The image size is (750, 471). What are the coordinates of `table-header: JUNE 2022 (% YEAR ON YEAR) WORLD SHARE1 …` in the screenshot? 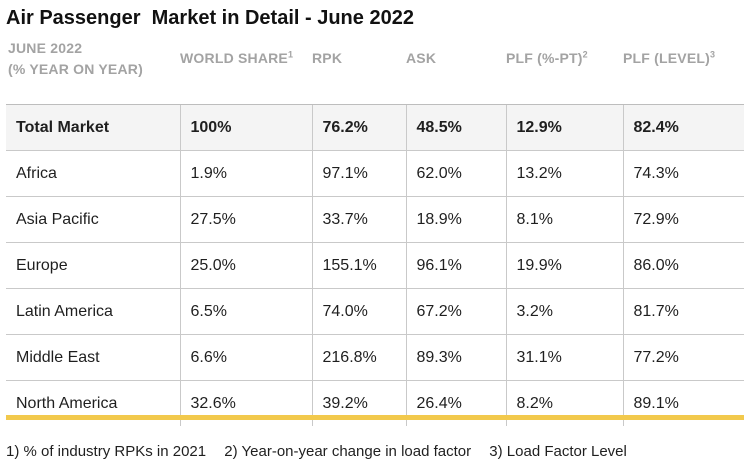 It's located at (375, 69).